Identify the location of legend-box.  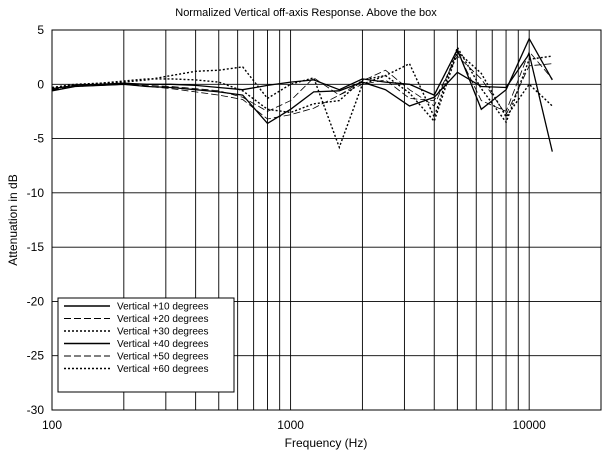
(146, 345).